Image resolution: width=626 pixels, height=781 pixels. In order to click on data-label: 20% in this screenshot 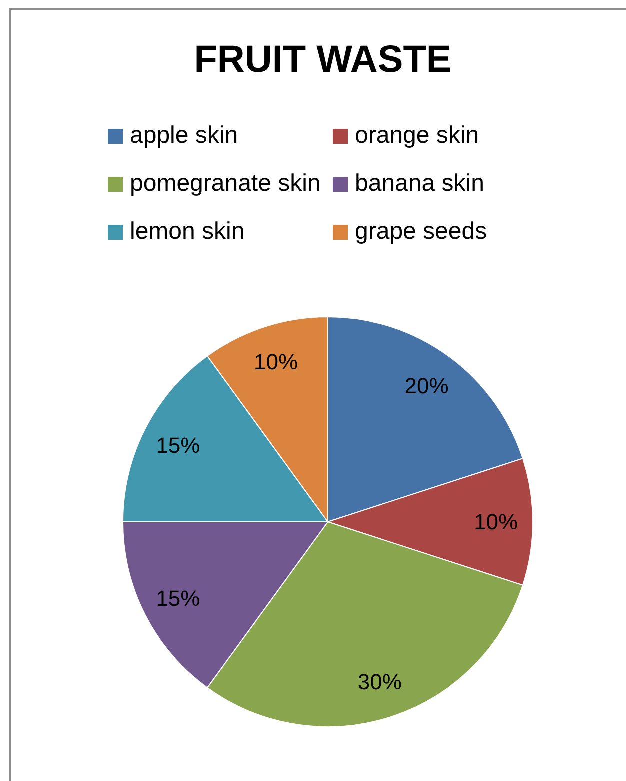, I will do `click(426, 386)`.